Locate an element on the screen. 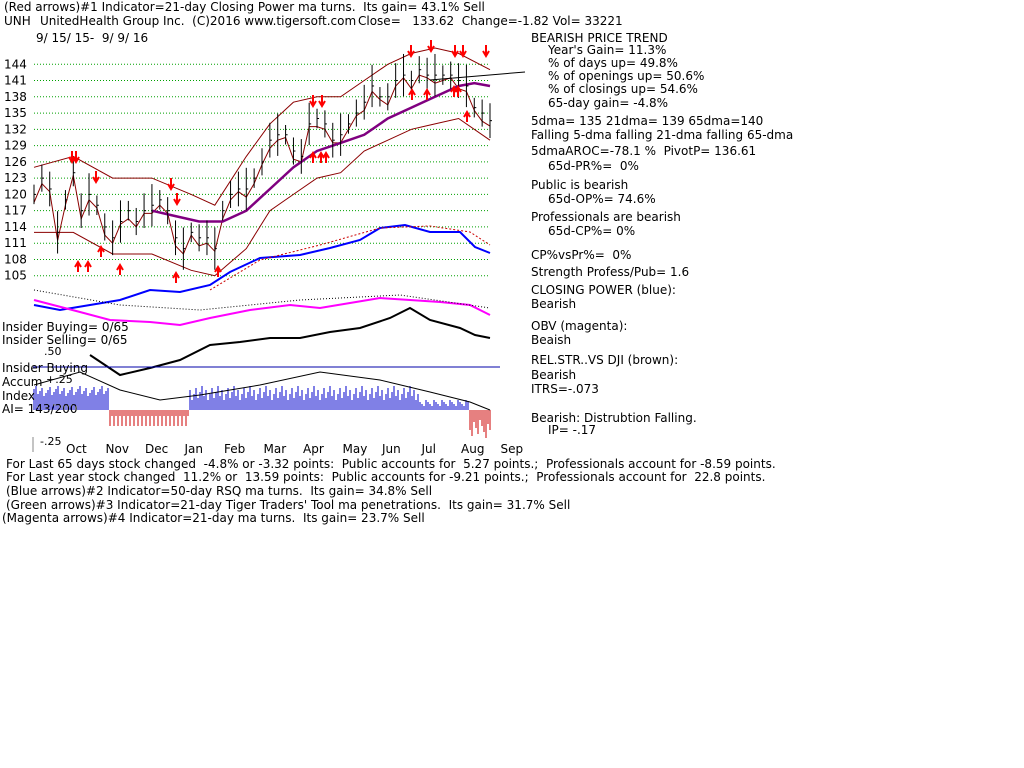 The height and width of the screenshot is (768, 1024). professionals-bearish: Professionals are bearish is located at coordinates (606, 217).